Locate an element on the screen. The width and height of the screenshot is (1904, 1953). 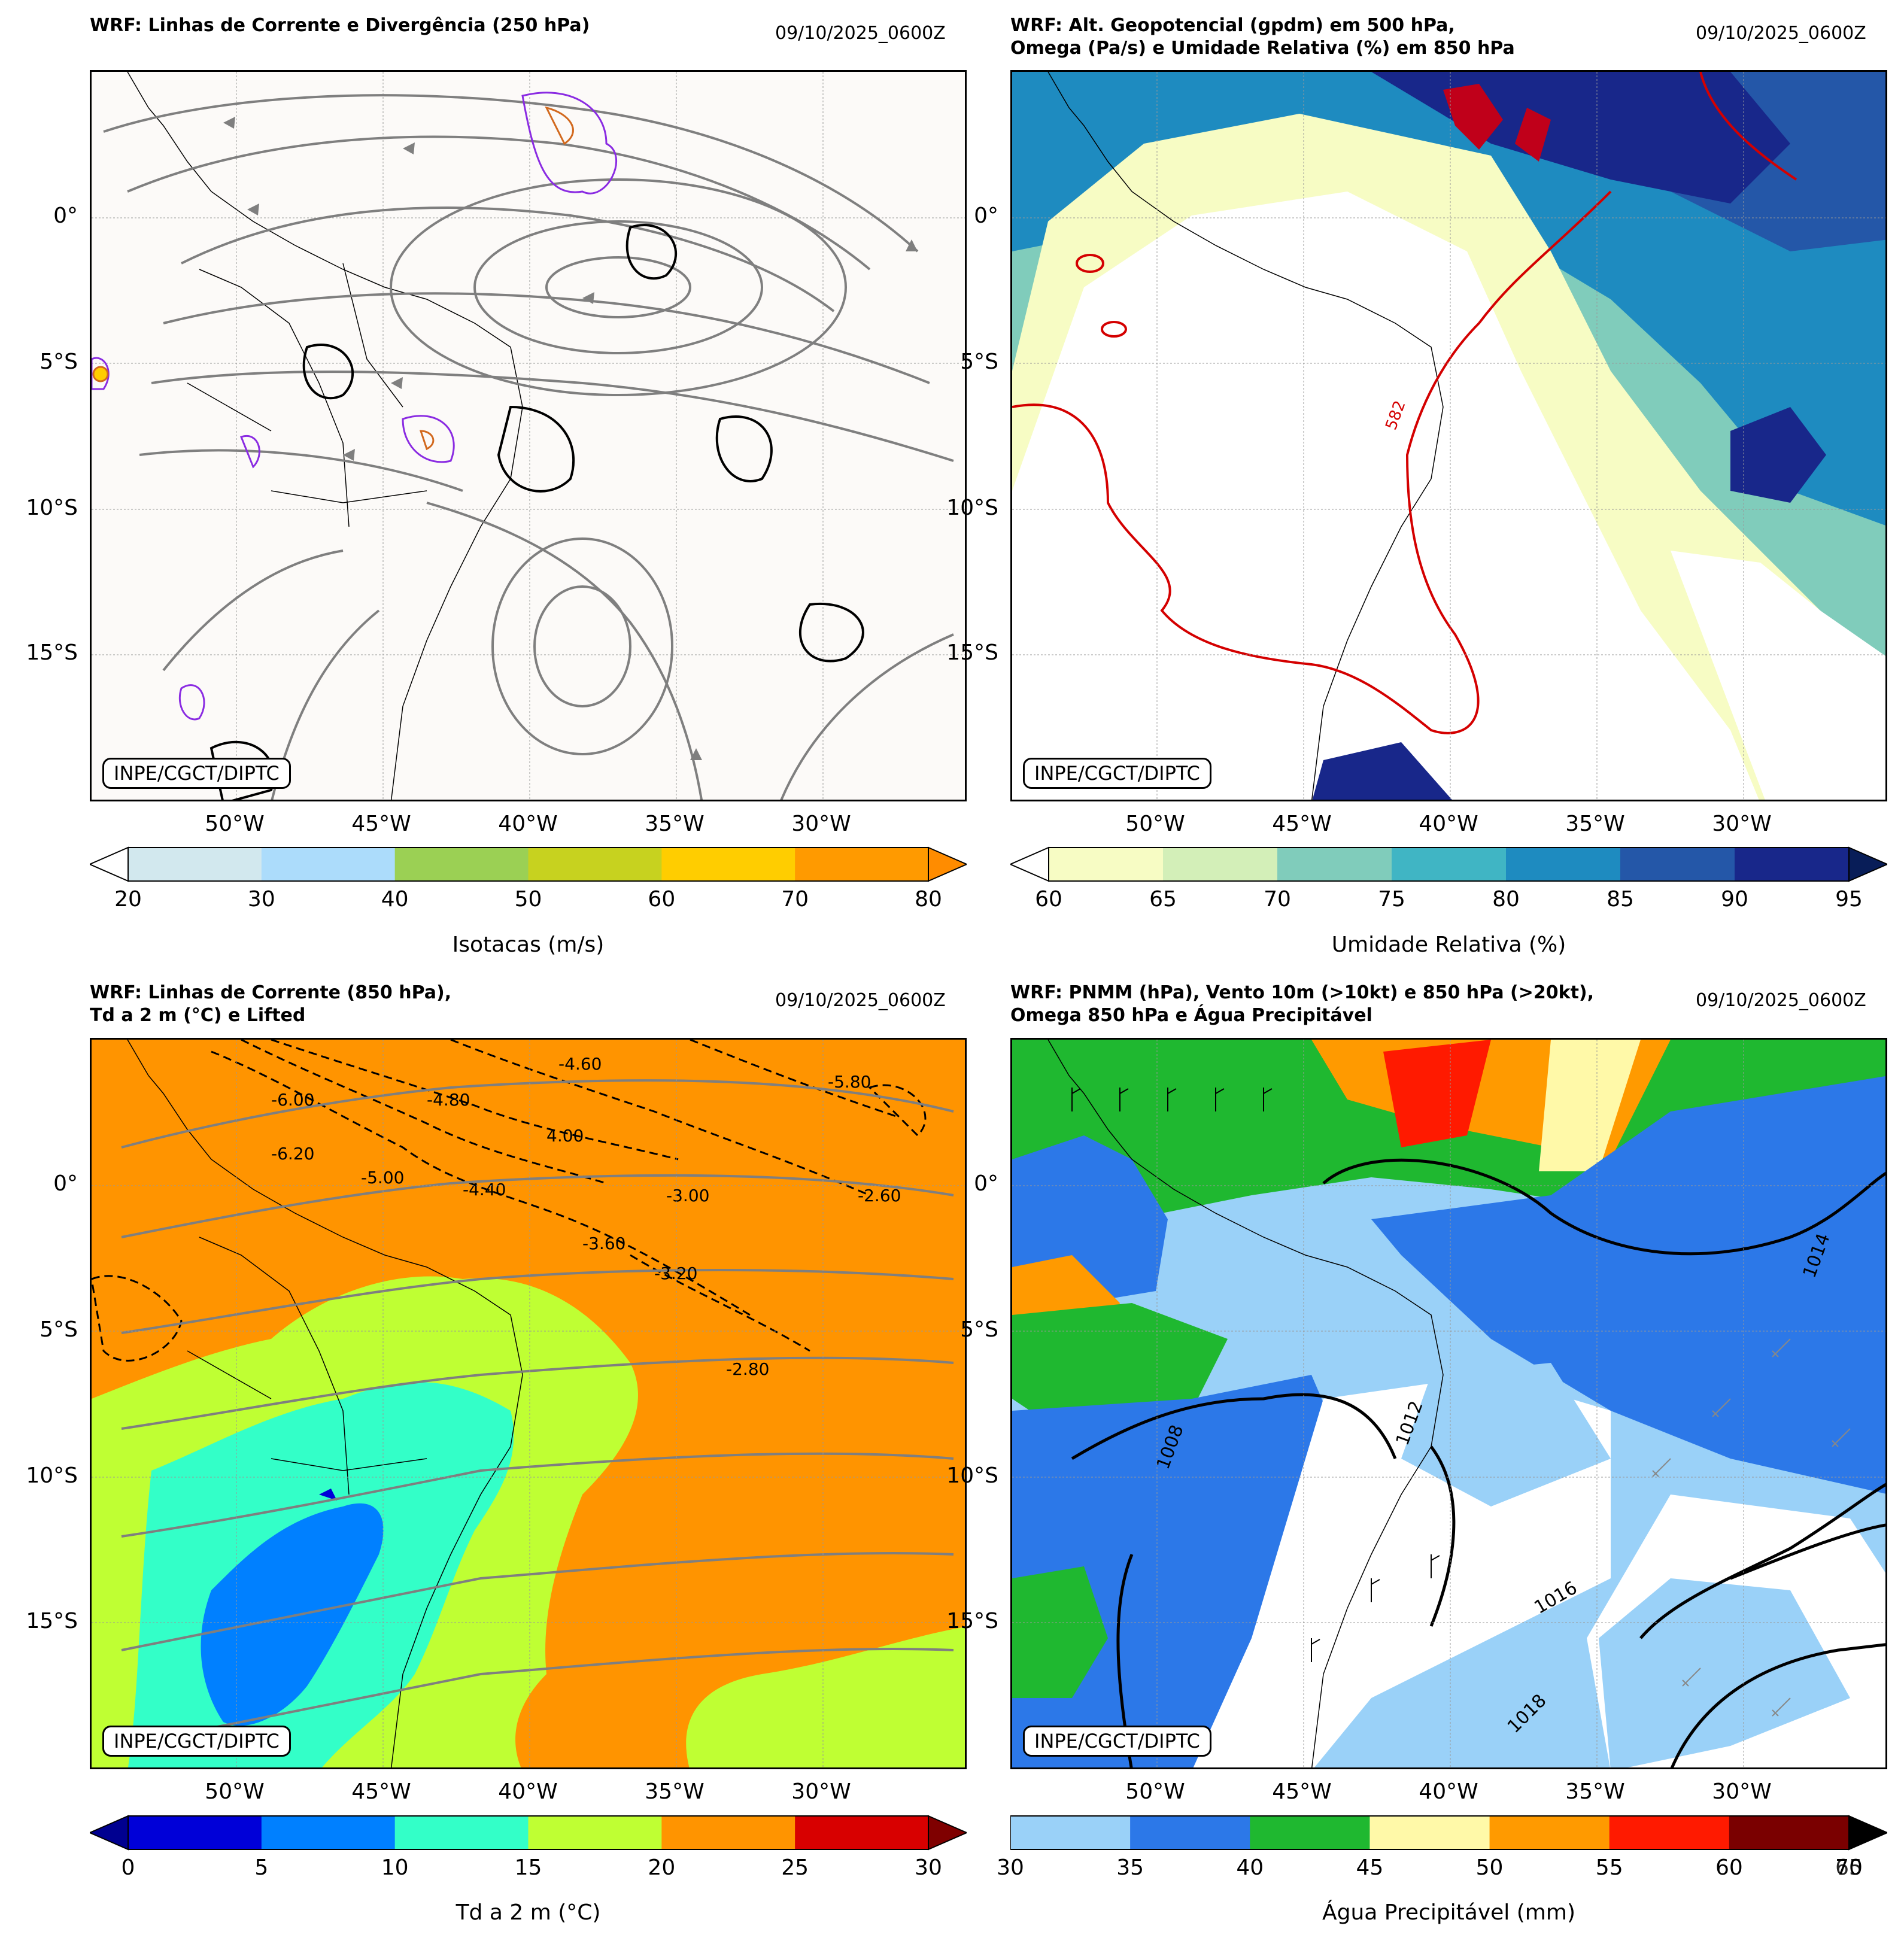
divergence-contours is located at coordinates (536, 512).